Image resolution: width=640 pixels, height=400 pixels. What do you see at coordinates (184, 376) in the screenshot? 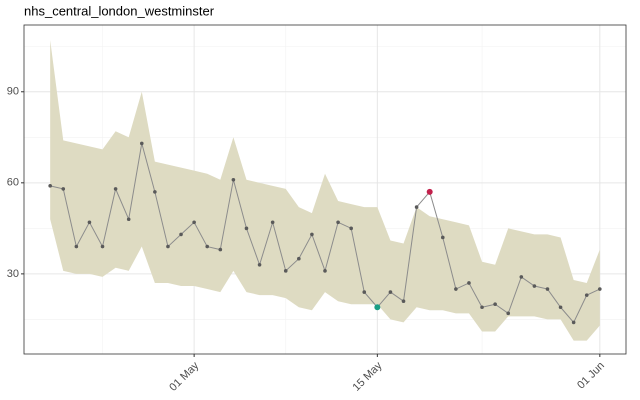
I see `x-tick-label: 01 May` at bounding box center [184, 376].